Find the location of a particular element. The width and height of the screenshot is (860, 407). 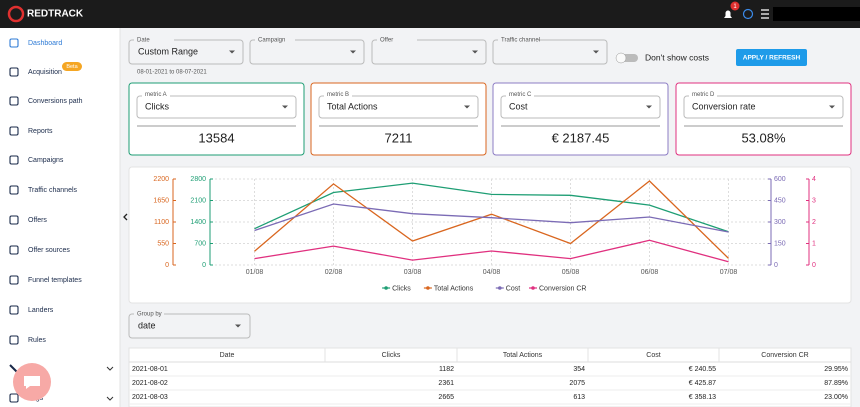

table-cell: 2021-08-03 is located at coordinates (150, 397).